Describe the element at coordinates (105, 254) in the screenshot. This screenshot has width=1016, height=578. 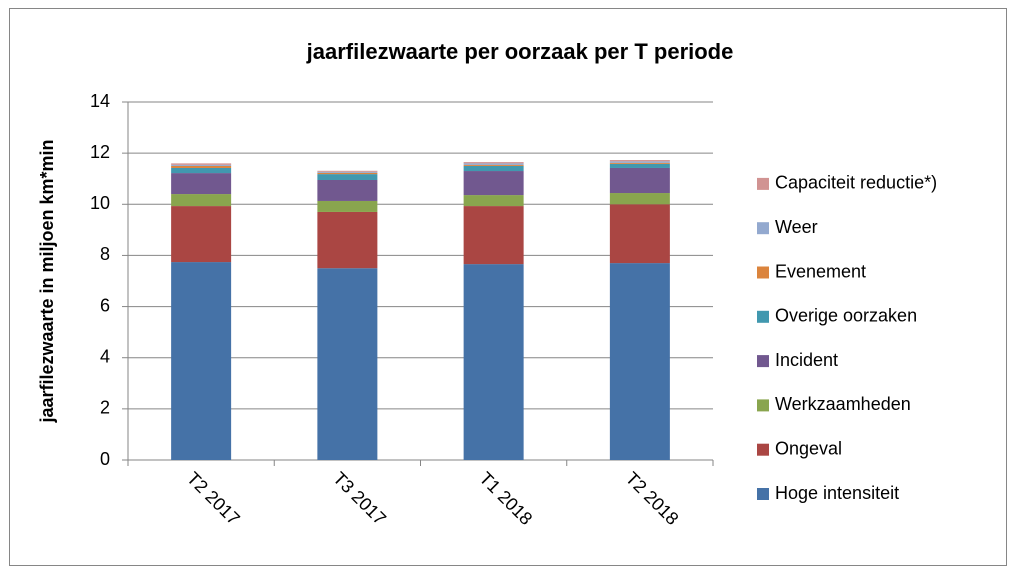
I see `y-tick-label: 8` at that location.